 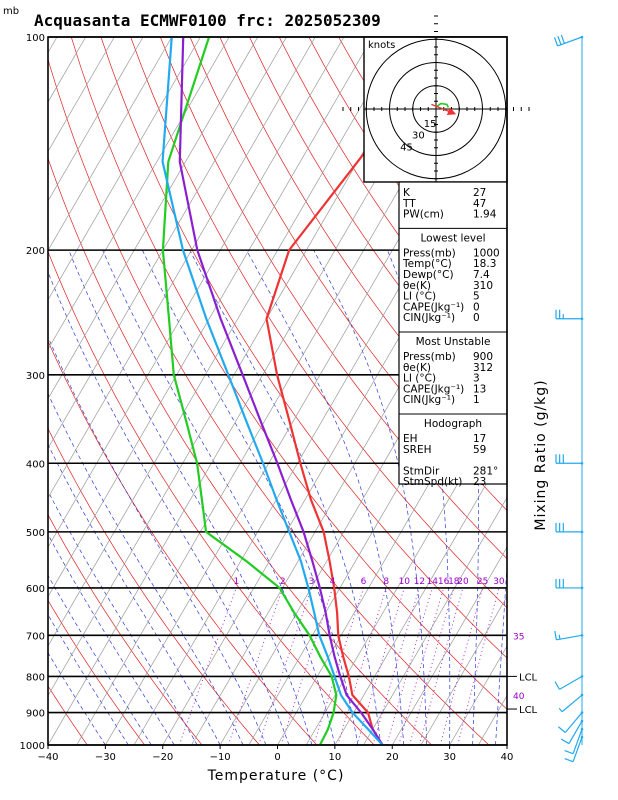 I want to click on mixing-ratio-value: 3, so click(x=312, y=582).